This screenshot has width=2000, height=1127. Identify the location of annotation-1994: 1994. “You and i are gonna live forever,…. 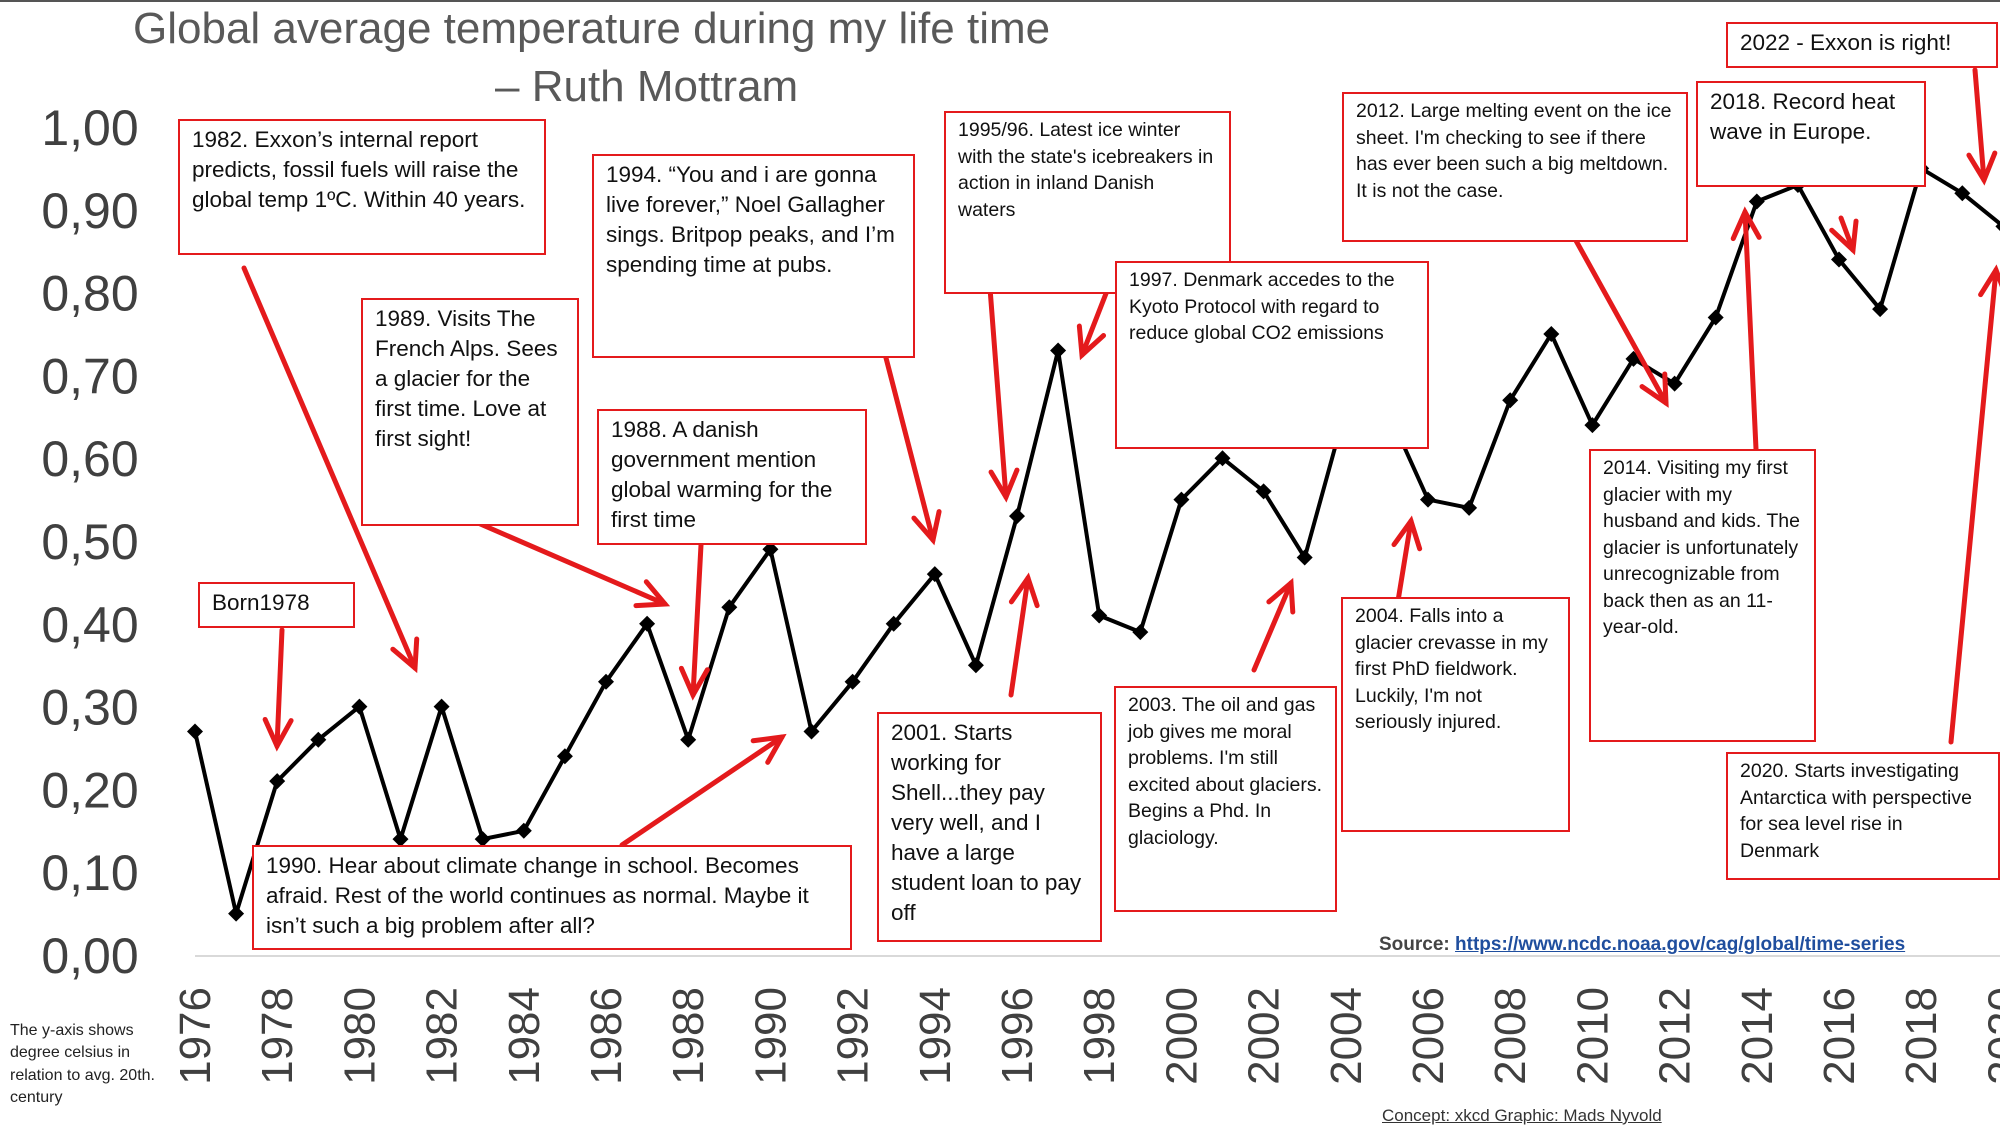
(753, 256).